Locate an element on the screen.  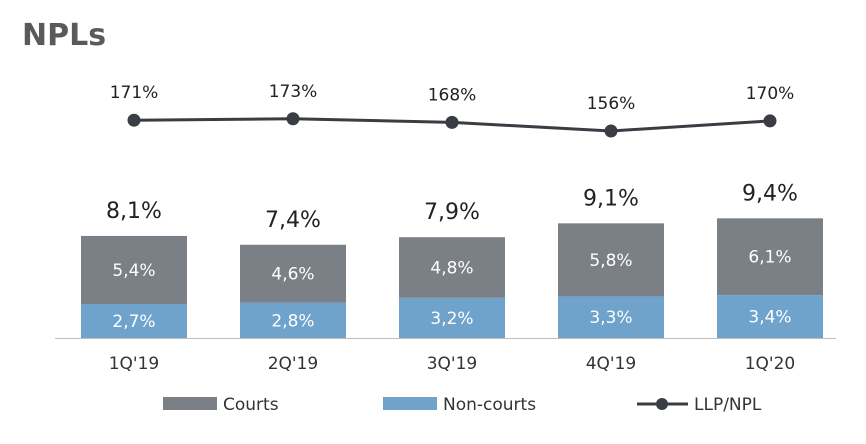
x-tick-label: 3Q'19 is located at coordinates (452, 364).